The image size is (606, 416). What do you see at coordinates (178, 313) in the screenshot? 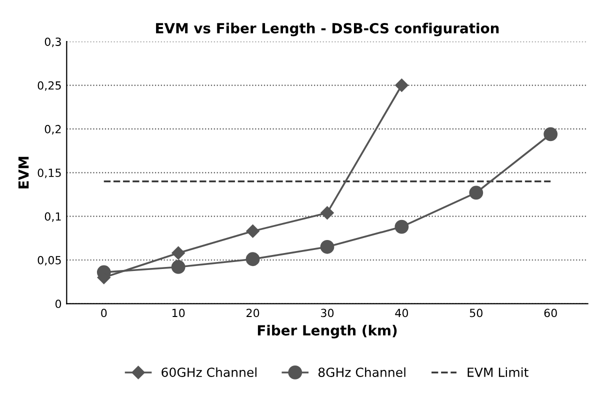
I see `x-tick-label: 10` at bounding box center [178, 313].